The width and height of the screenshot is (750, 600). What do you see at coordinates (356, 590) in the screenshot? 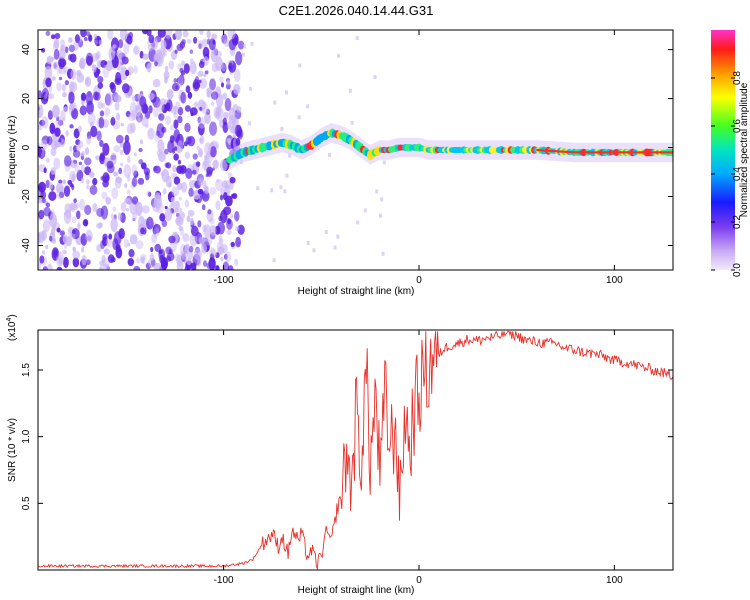
I see `snr-xlabel: Height of straight line (km)` at bounding box center [356, 590].